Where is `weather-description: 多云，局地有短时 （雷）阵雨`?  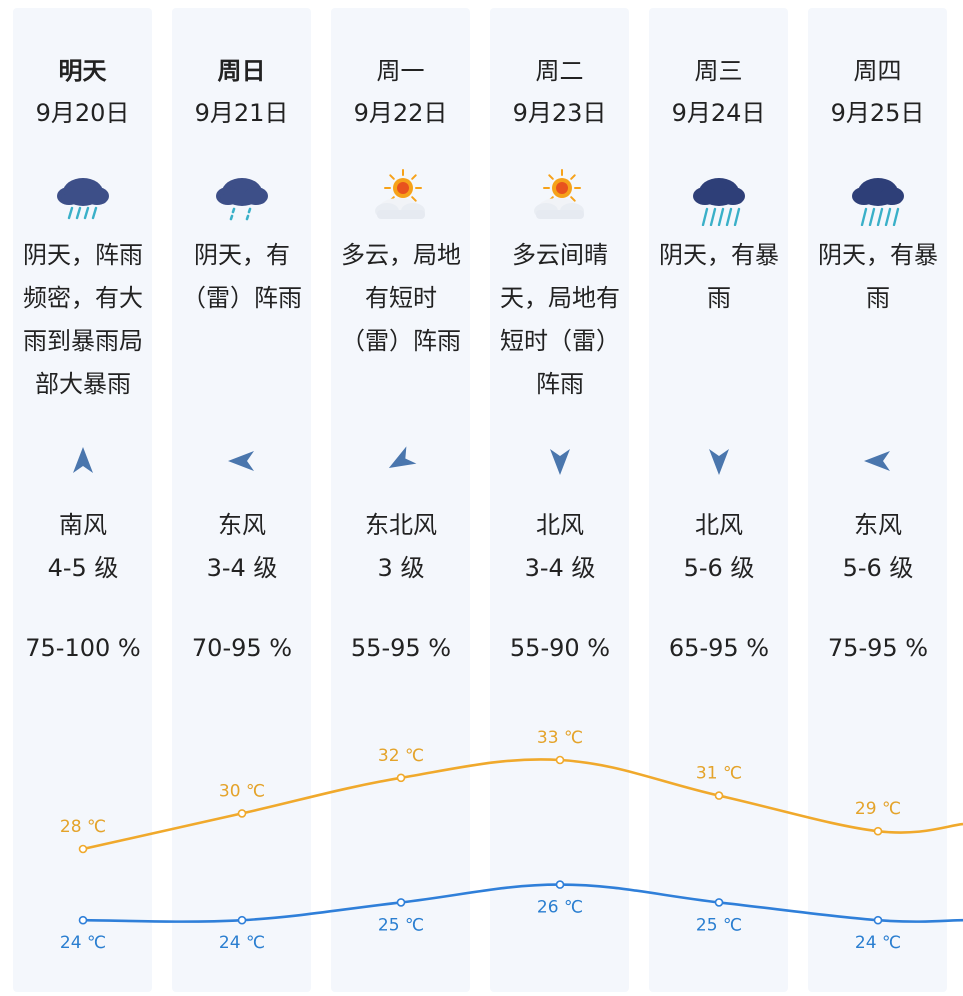
weather-description: 多云，局地有短时 （雷）阵雨 is located at coordinates (401, 298).